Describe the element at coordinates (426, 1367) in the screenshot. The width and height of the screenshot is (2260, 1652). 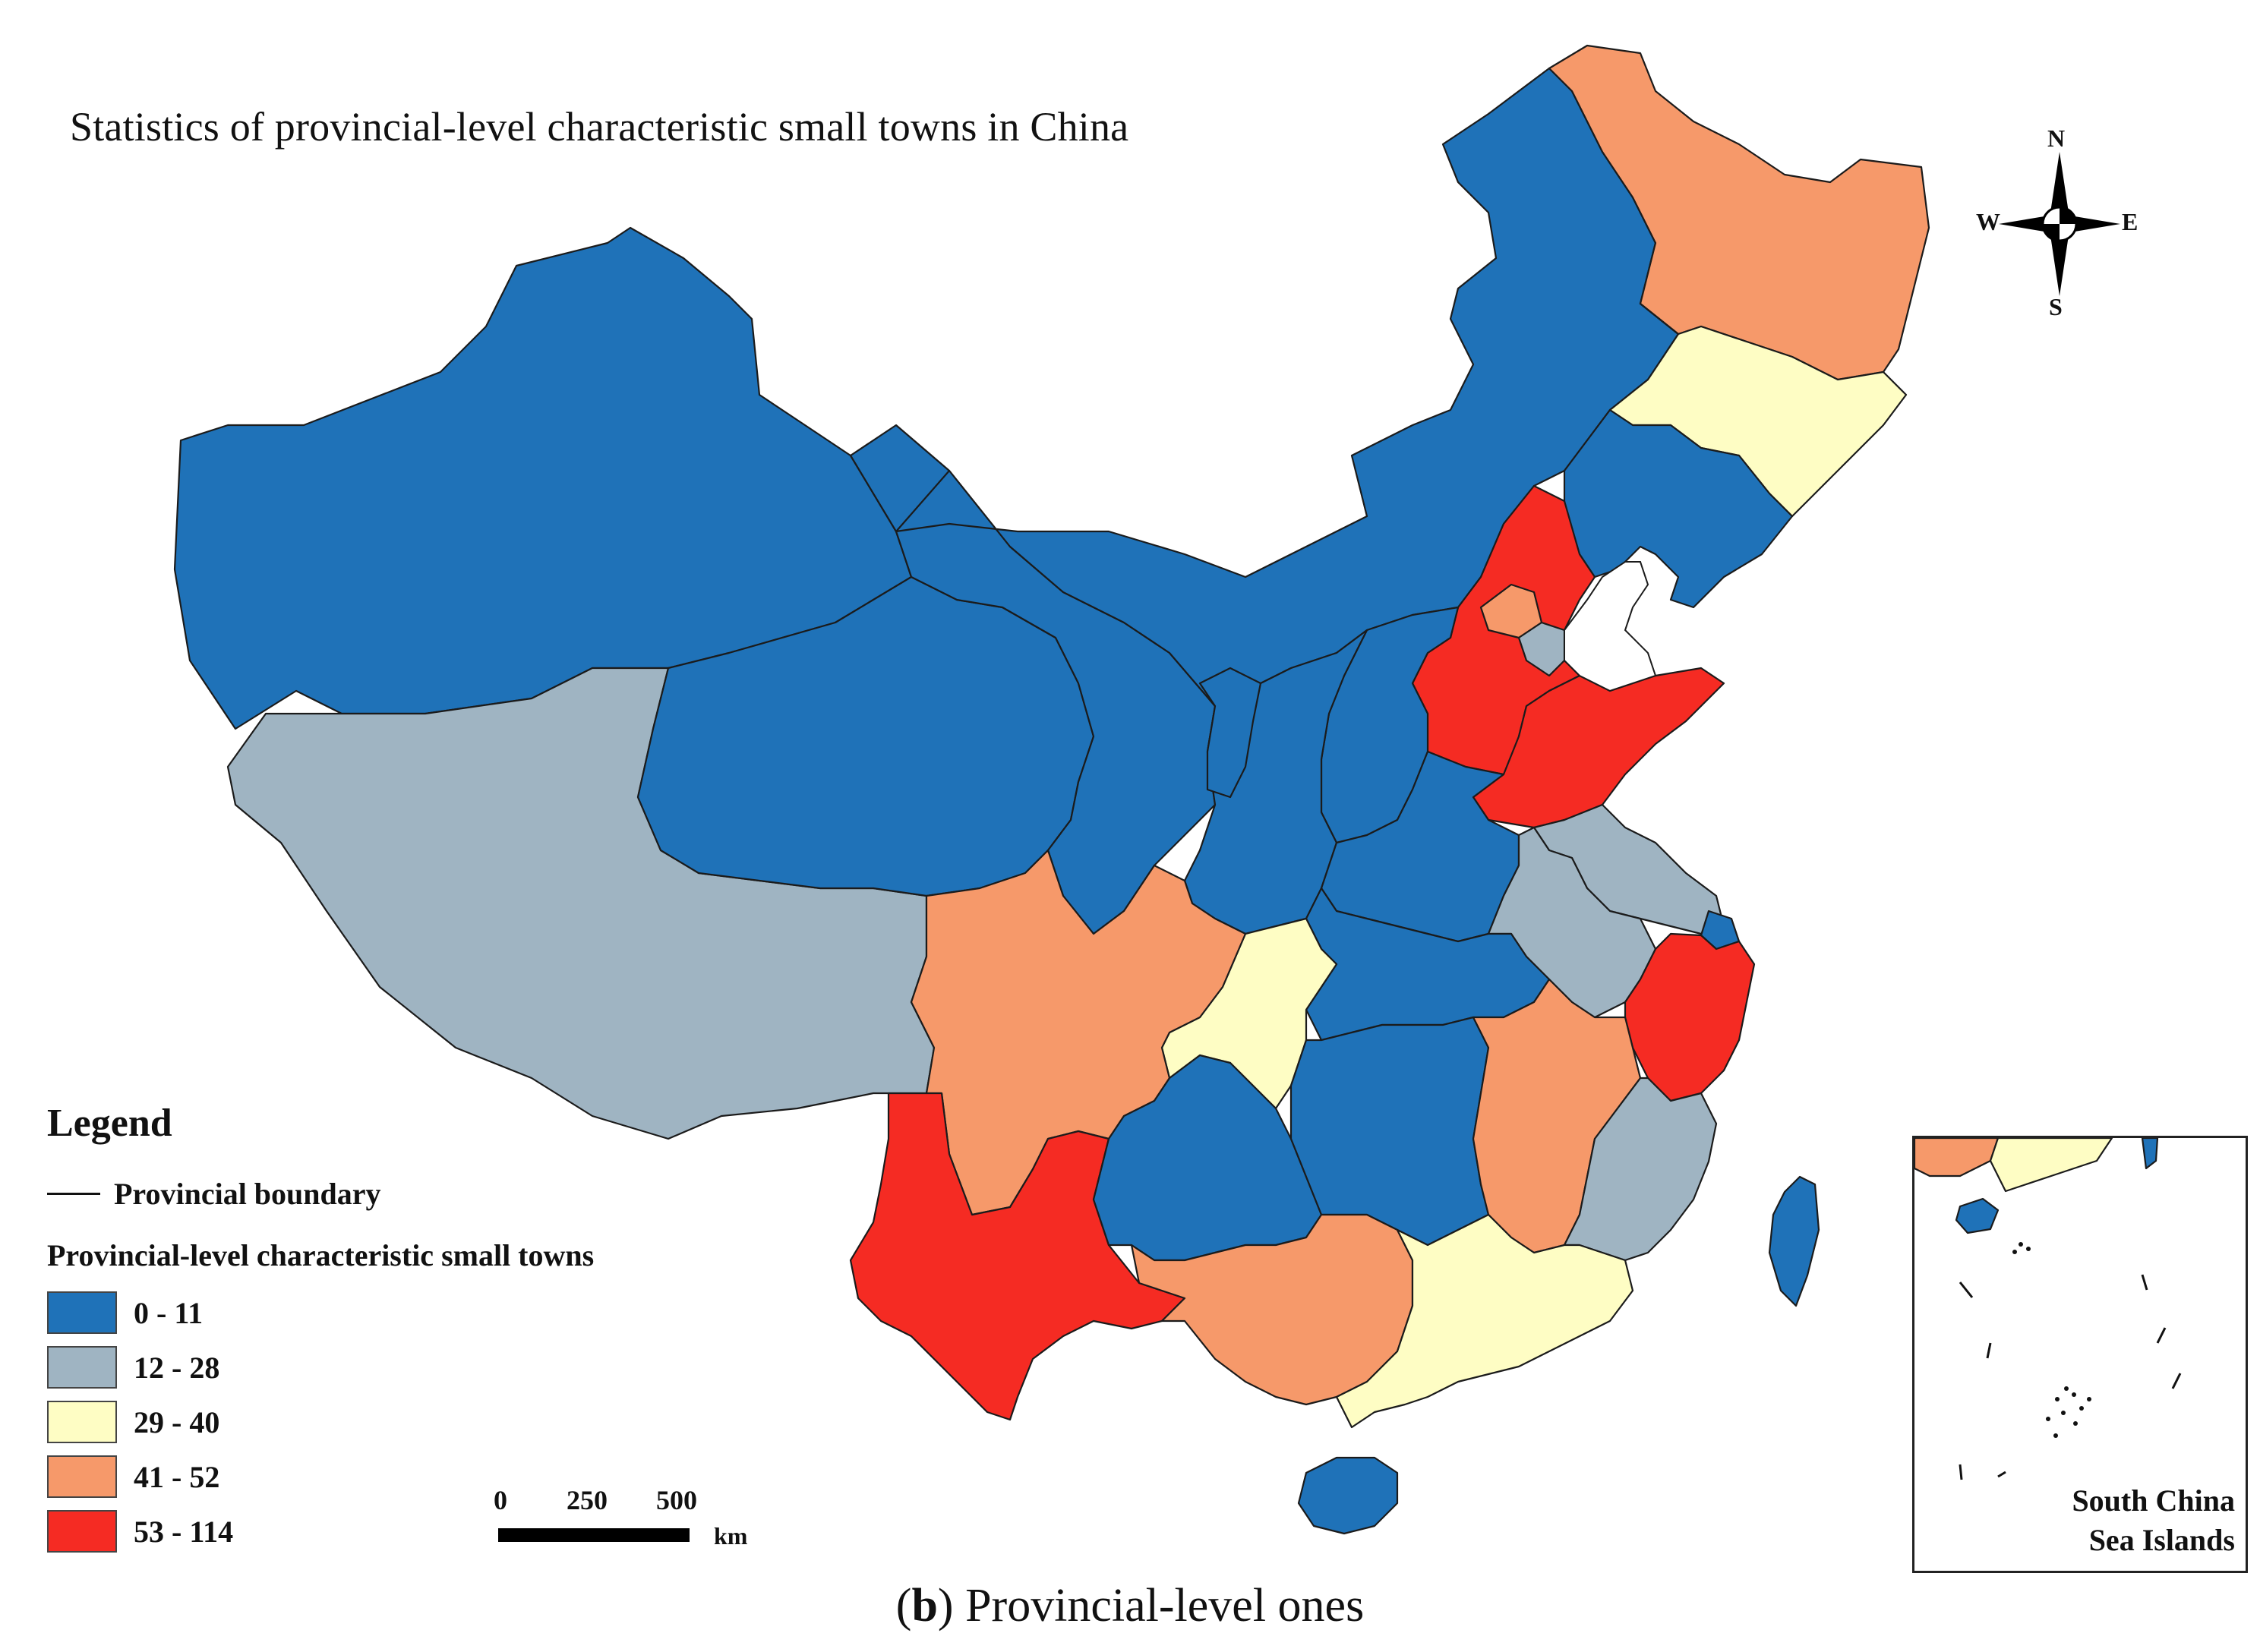
I see `legend-class-row: 12 - 28` at that location.